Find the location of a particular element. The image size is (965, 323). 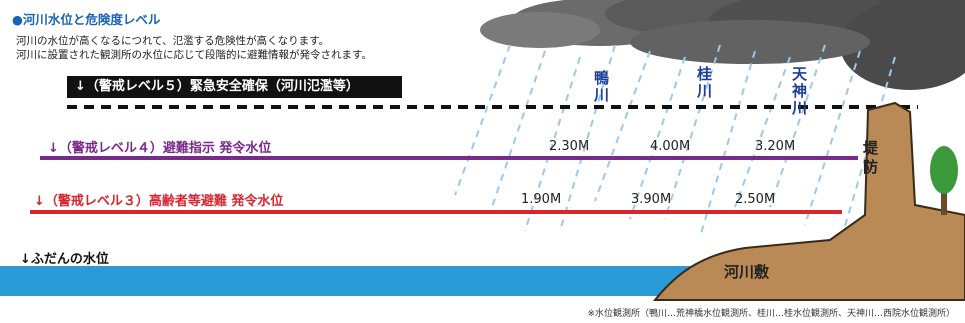

katsuragawa-level3-value: 3.90M is located at coordinates (651, 199).